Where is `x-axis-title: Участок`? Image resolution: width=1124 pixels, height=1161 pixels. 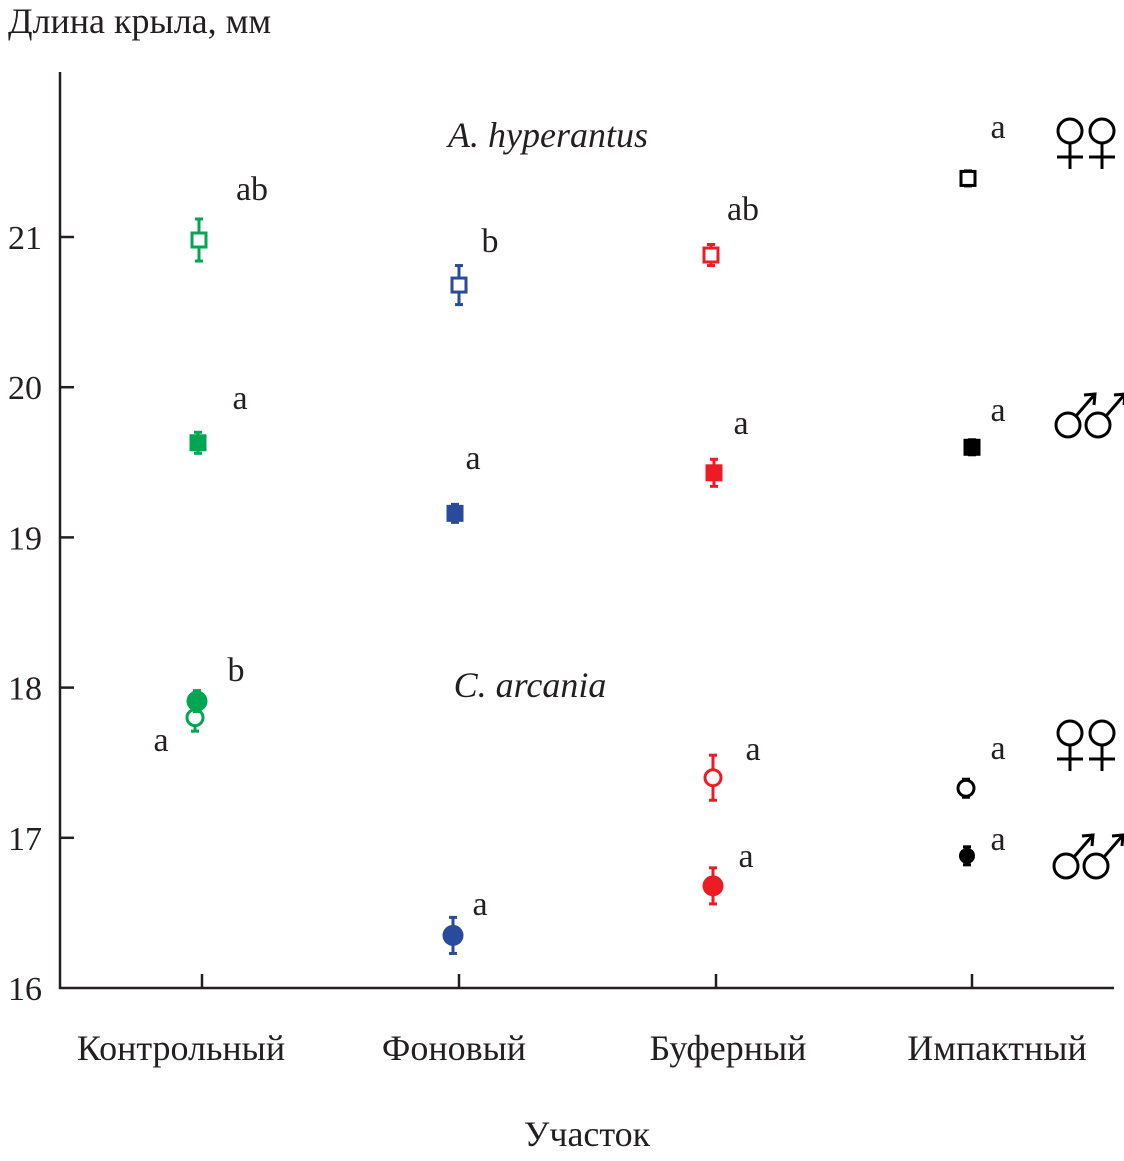 x-axis-title: Участок is located at coordinates (587, 1134).